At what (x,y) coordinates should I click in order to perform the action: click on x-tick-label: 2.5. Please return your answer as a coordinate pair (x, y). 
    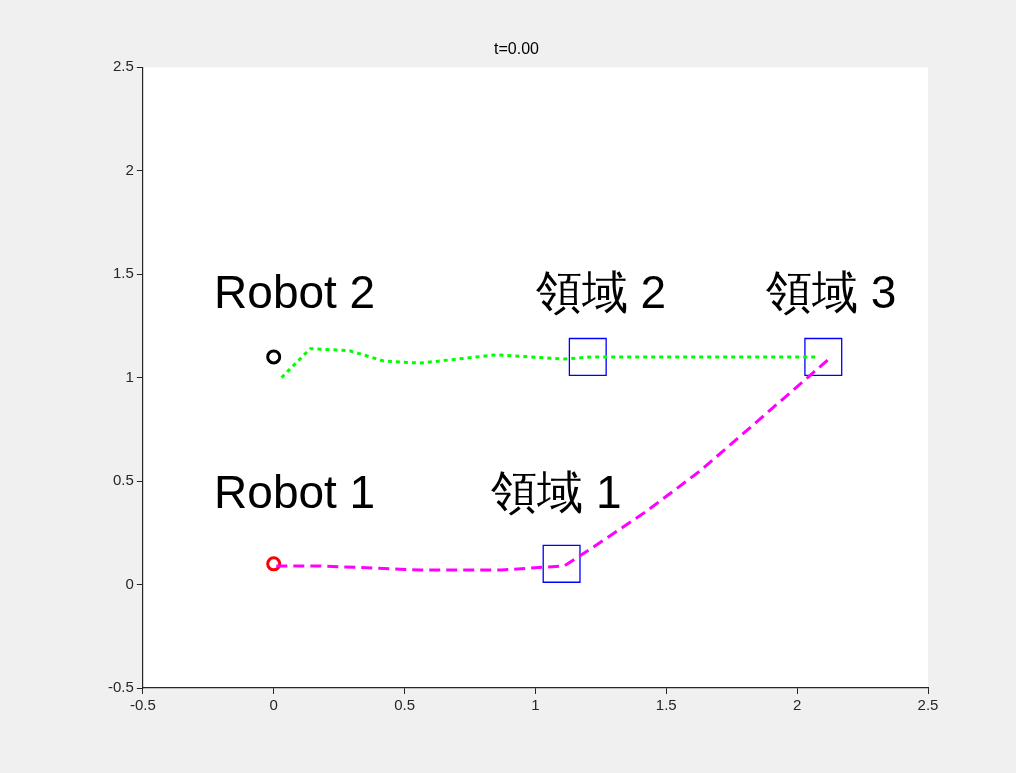
    Looking at the image, I should click on (928, 705).